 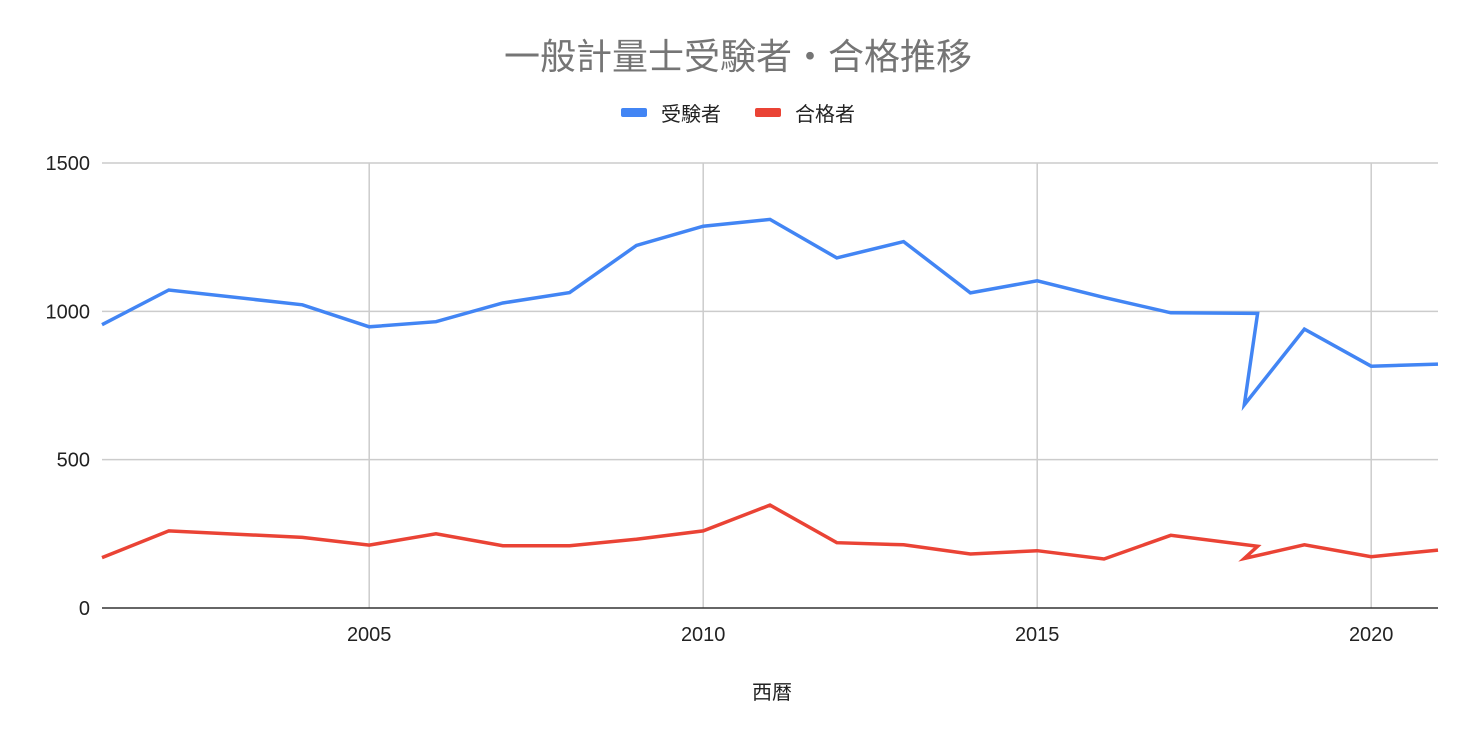 I want to click on x-tick-label: 2010, so click(x=703, y=635).